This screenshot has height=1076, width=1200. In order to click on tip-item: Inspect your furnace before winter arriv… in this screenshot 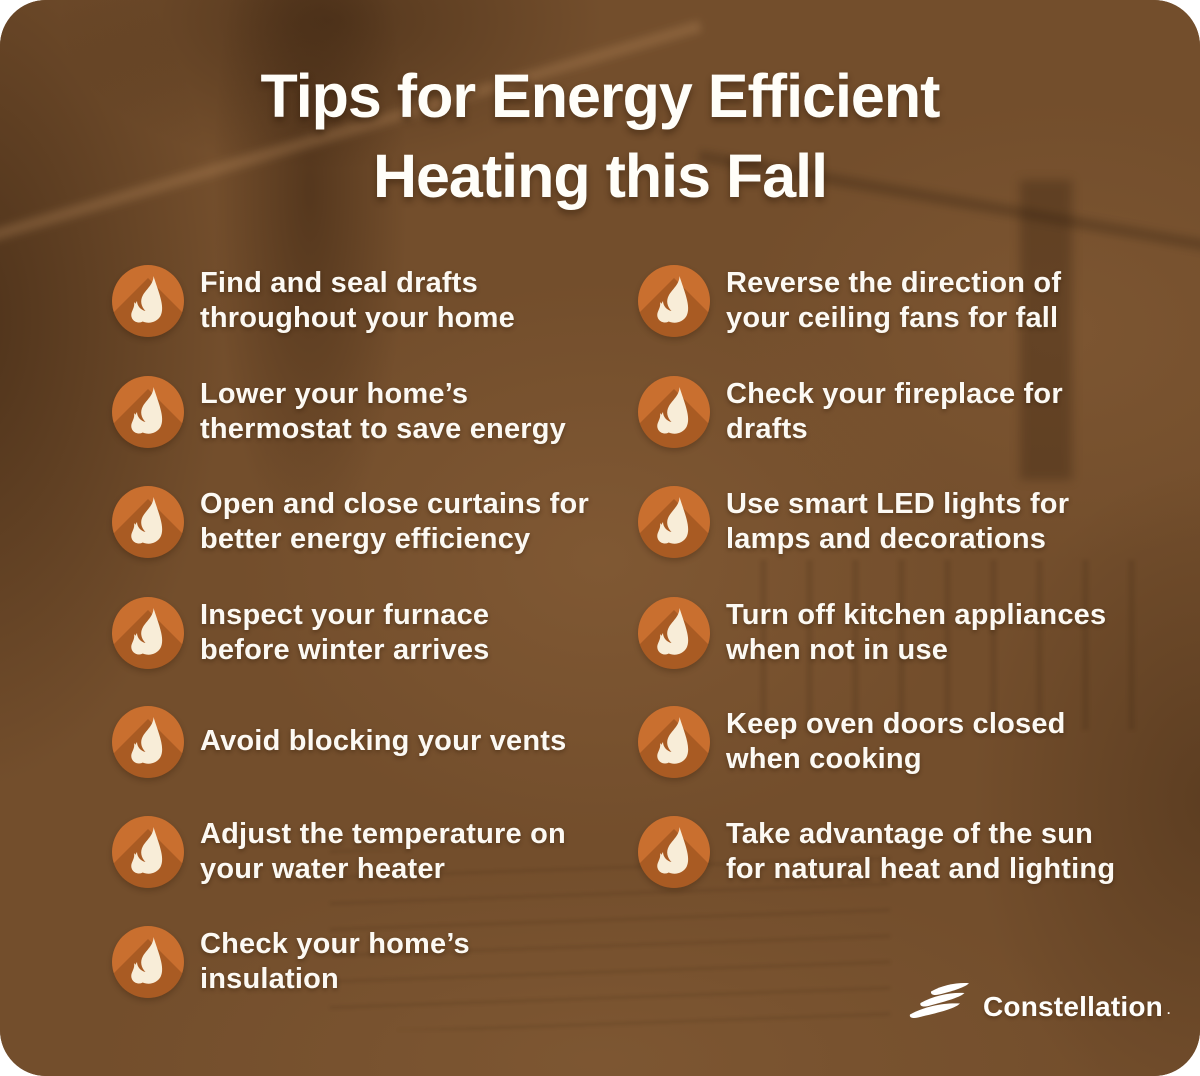, I will do `click(301, 633)`.